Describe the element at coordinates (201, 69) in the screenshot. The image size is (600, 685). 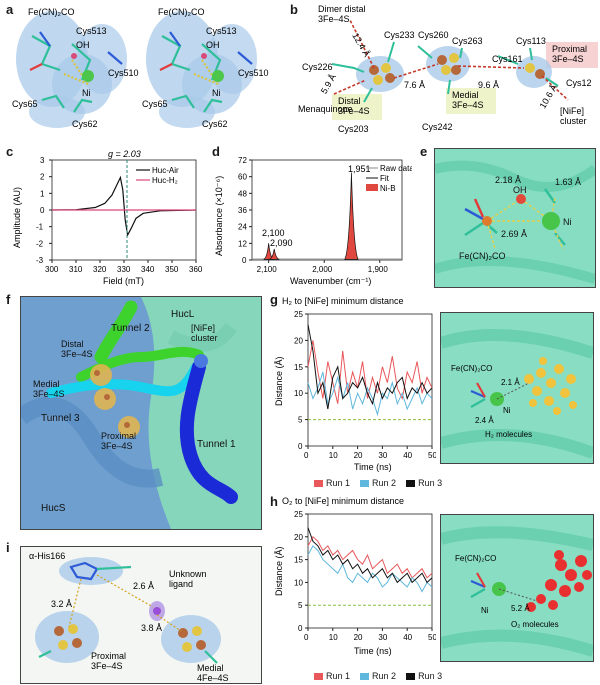
I see `density-right` at that location.